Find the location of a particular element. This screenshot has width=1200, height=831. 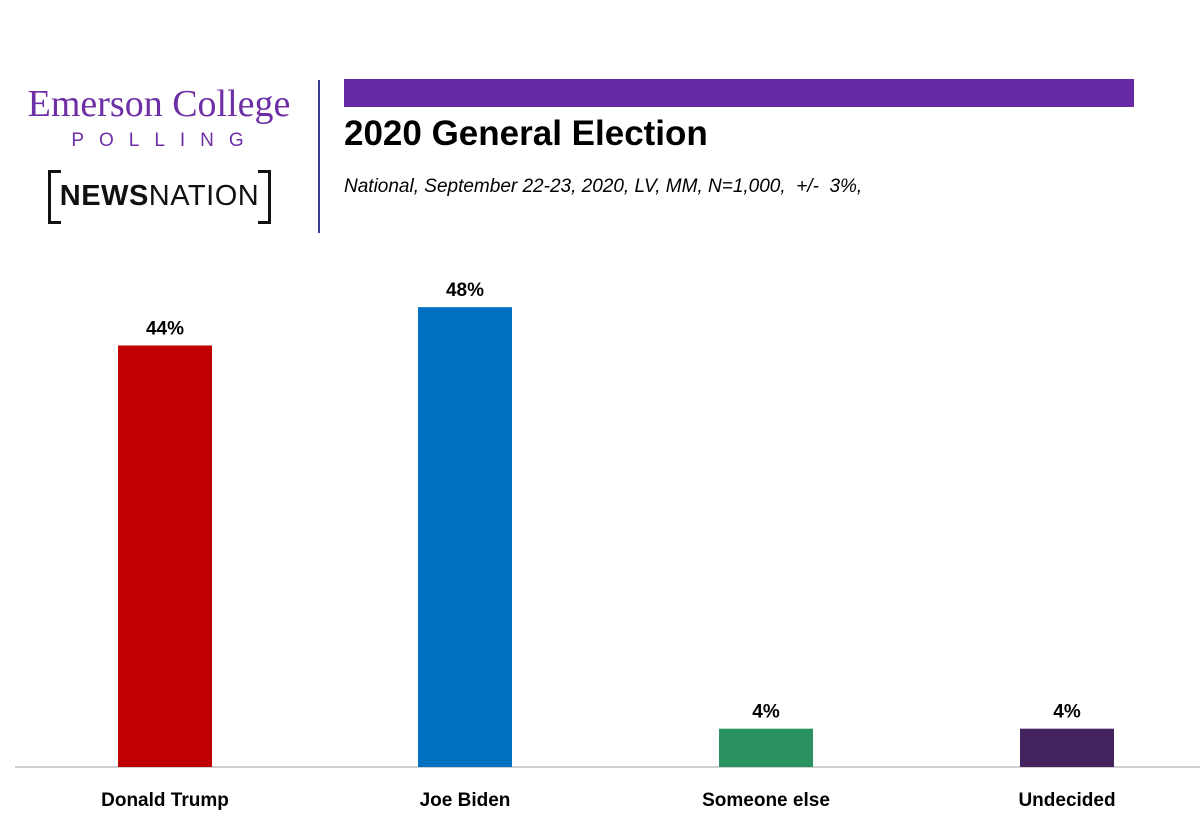

chart-title: 2020 General Election is located at coordinates (526, 133).